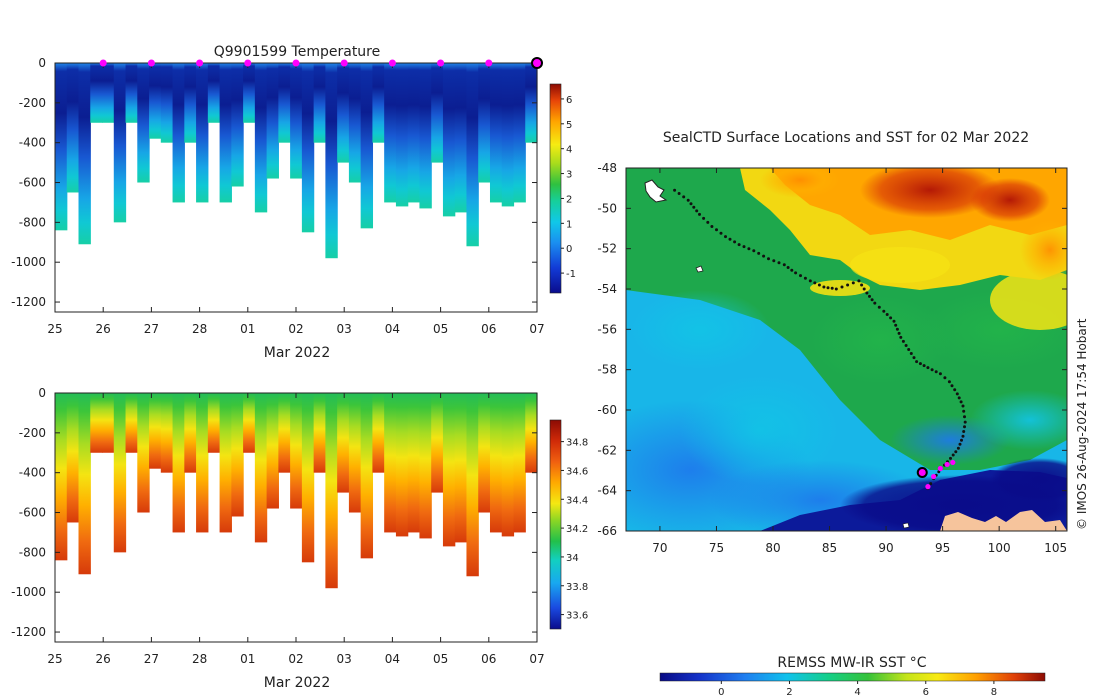 This screenshot has height=700, width=1100. Describe the element at coordinates (851, 663) in the screenshot. I see `sst-colorbar-label: REMSS MW-IR SST °C` at that location.